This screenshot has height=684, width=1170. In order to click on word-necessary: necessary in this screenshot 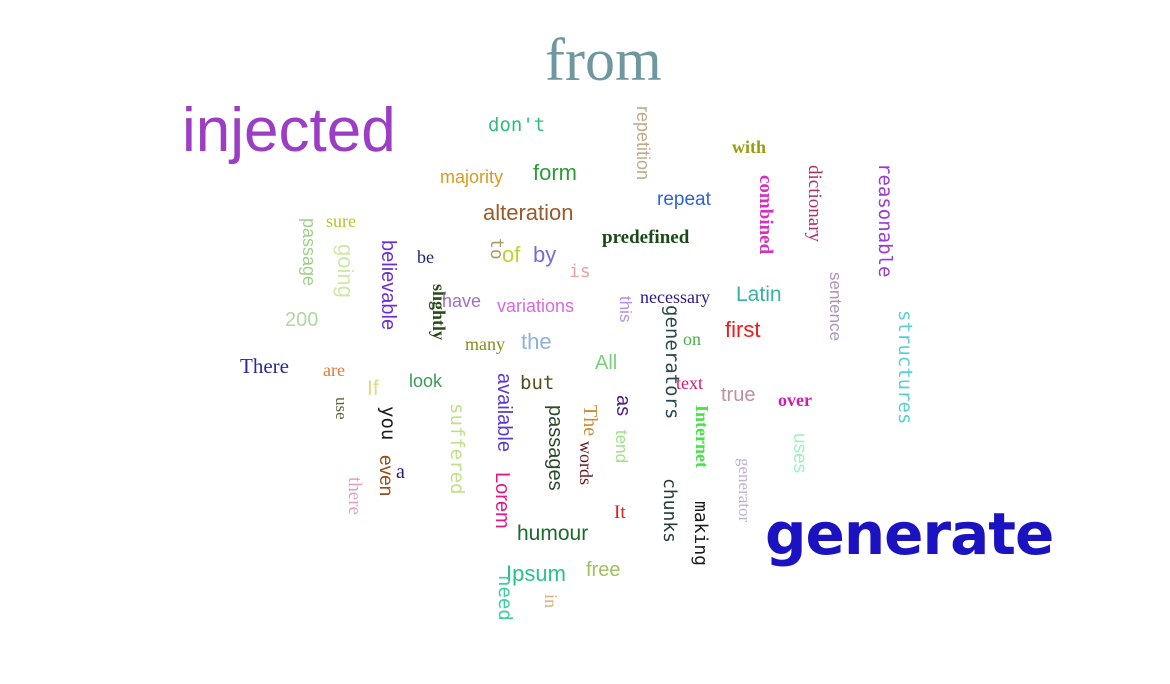, I will do `click(675, 297)`.